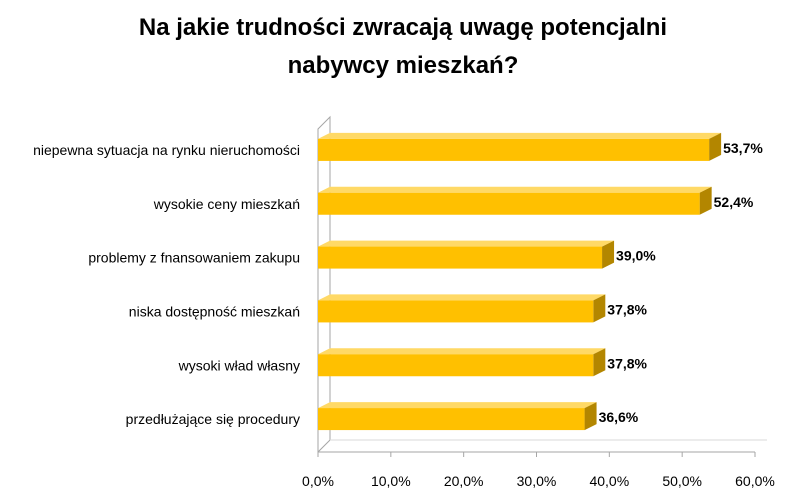 The width and height of the screenshot is (806, 501). What do you see at coordinates (464, 481) in the screenshot?
I see `x-tick-label: 20,0%` at bounding box center [464, 481].